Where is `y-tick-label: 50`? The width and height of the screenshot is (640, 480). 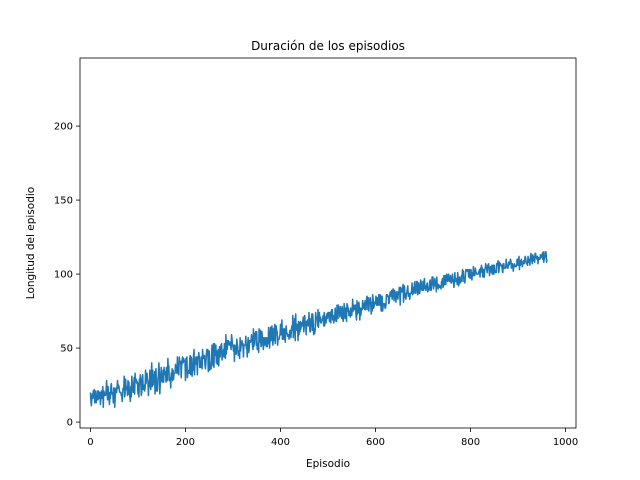 y-tick-label: 50 is located at coordinates (66, 349).